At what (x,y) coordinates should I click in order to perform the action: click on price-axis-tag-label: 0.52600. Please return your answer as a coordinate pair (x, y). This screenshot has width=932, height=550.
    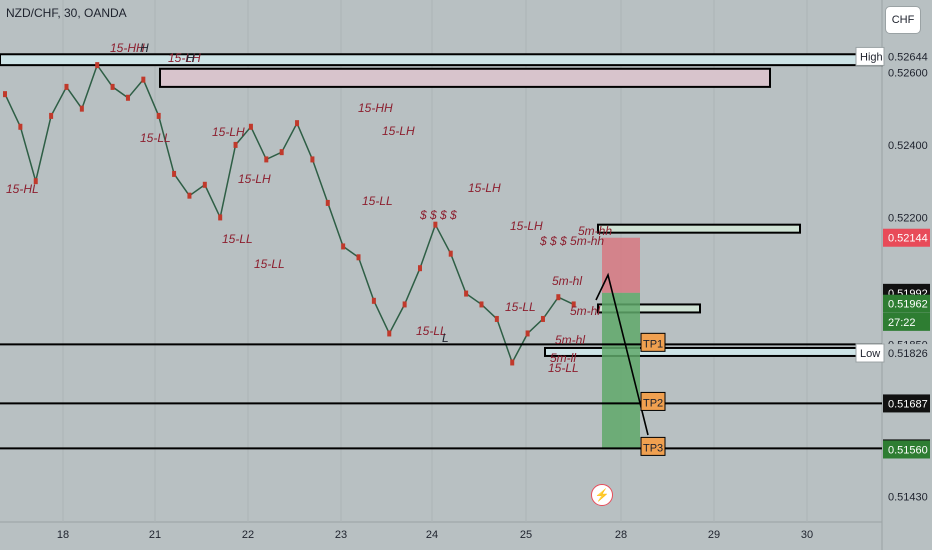
    Looking at the image, I should click on (908, 73).